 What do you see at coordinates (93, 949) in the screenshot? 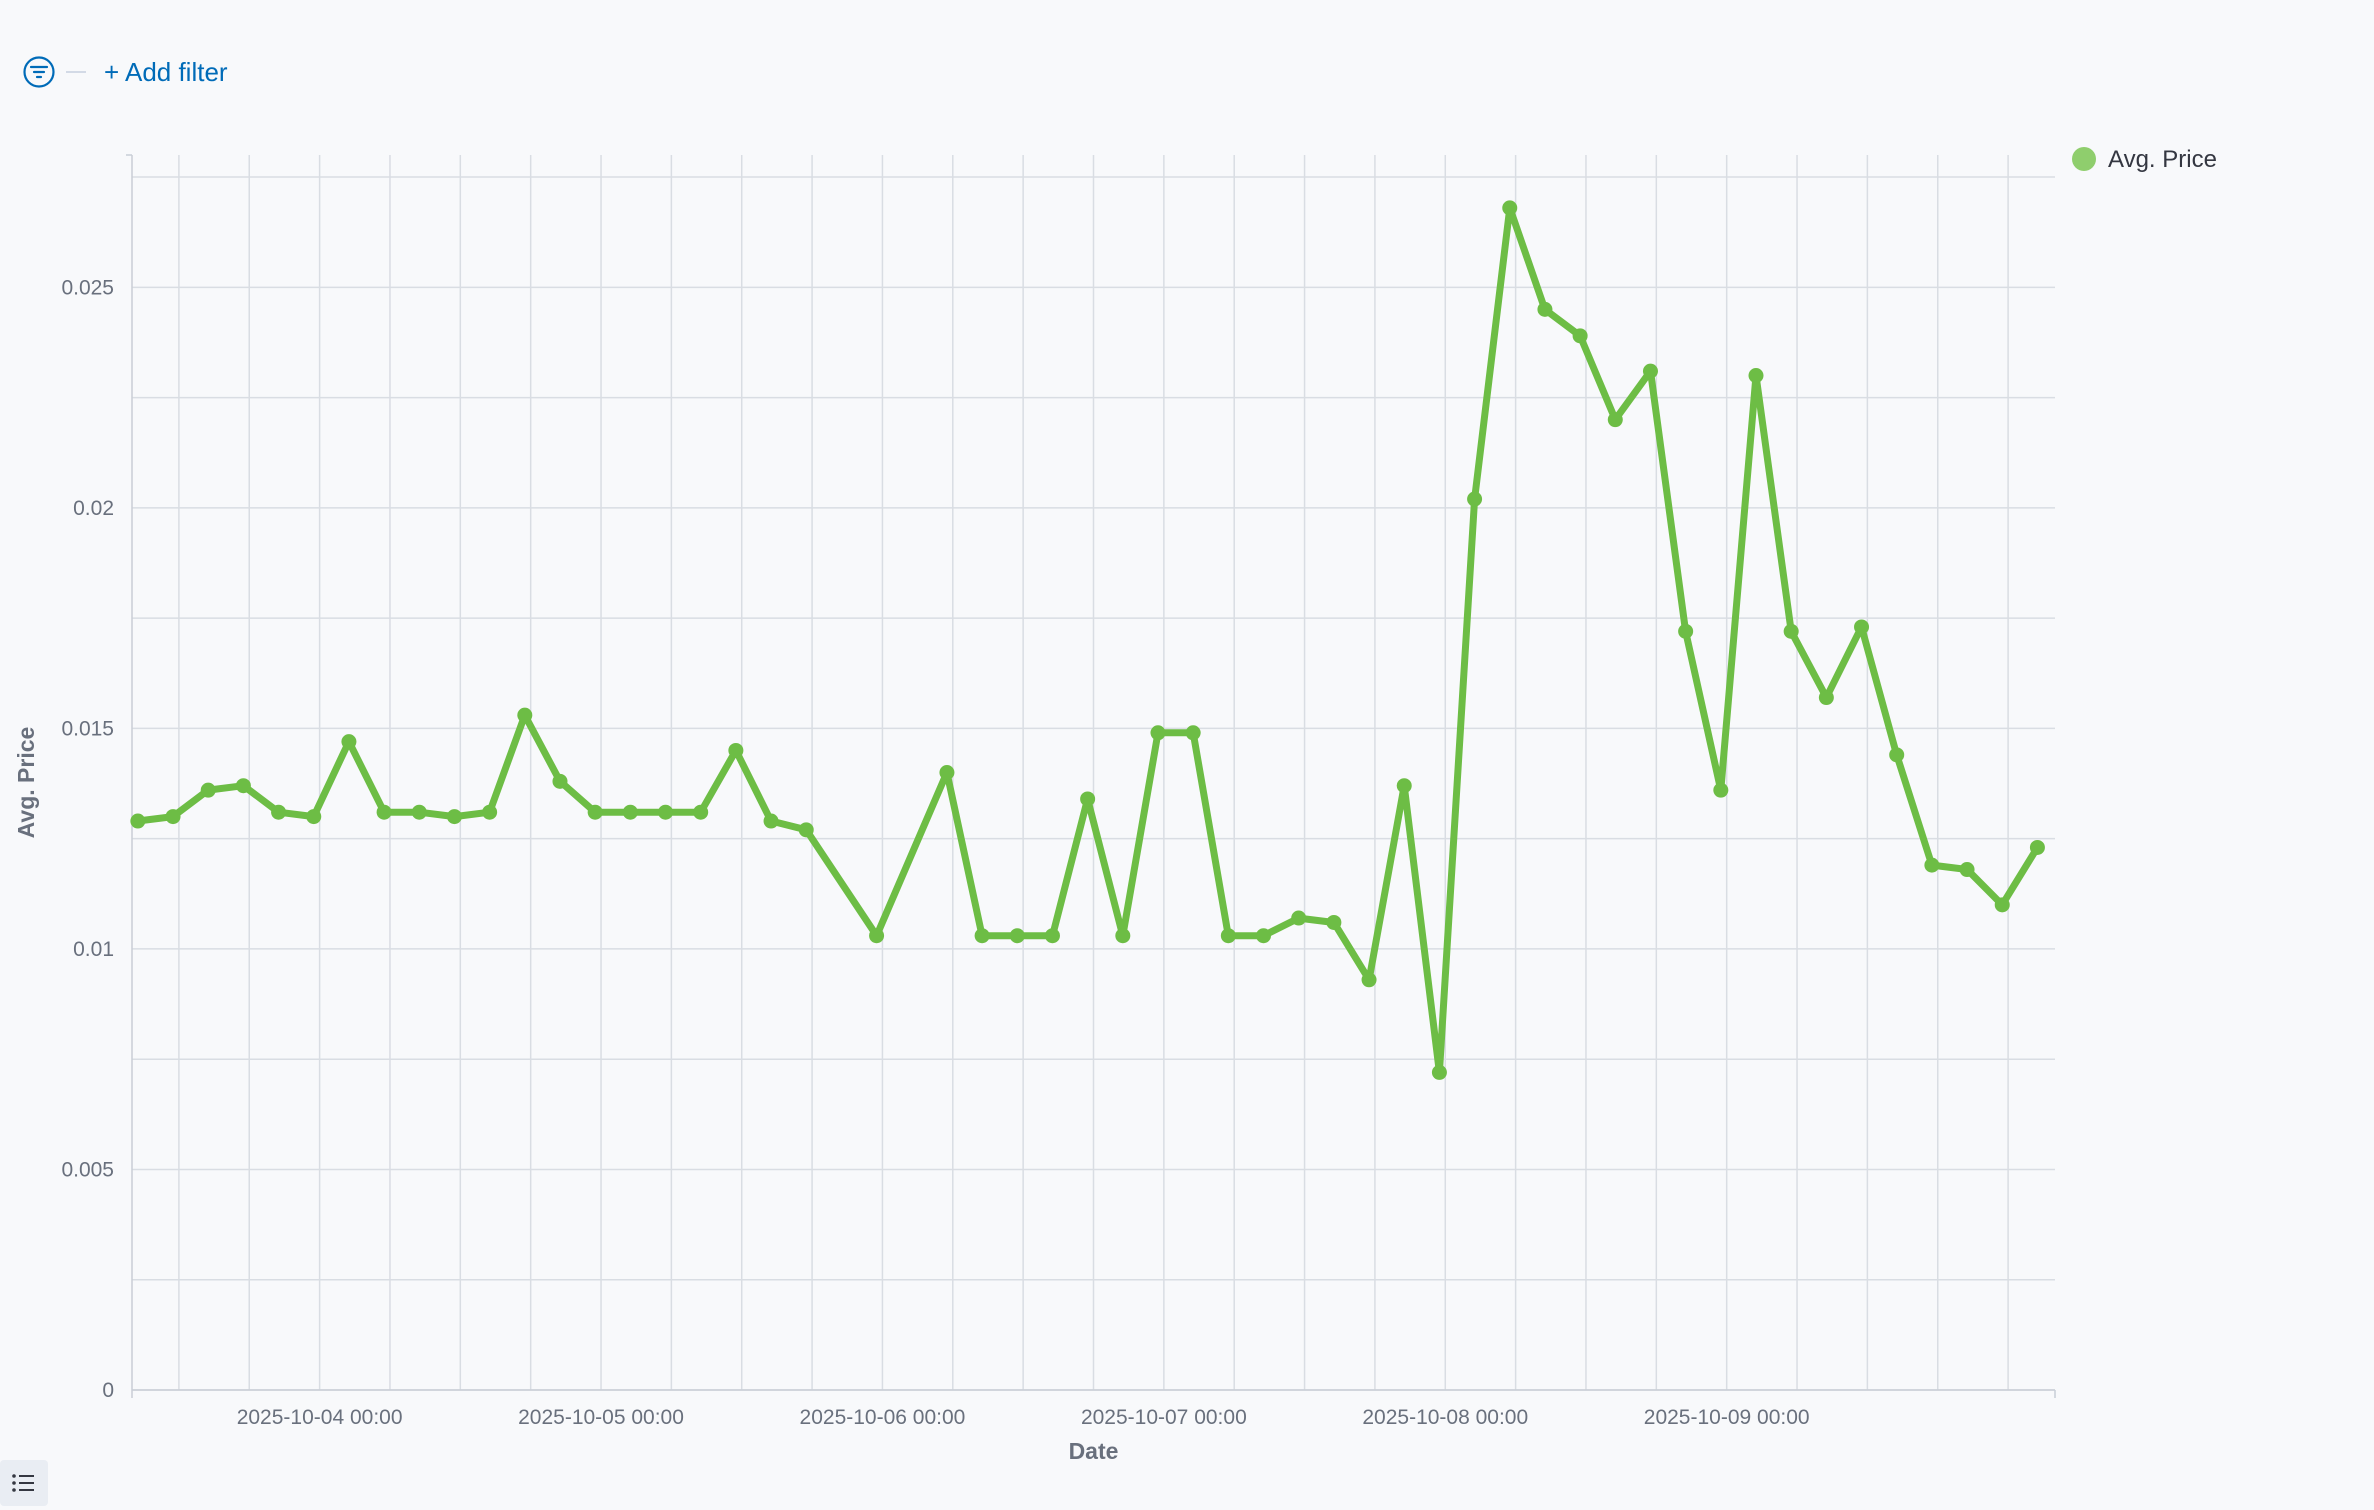
I see `y-tick-label: 0.01` at bounding box center [93, 949].